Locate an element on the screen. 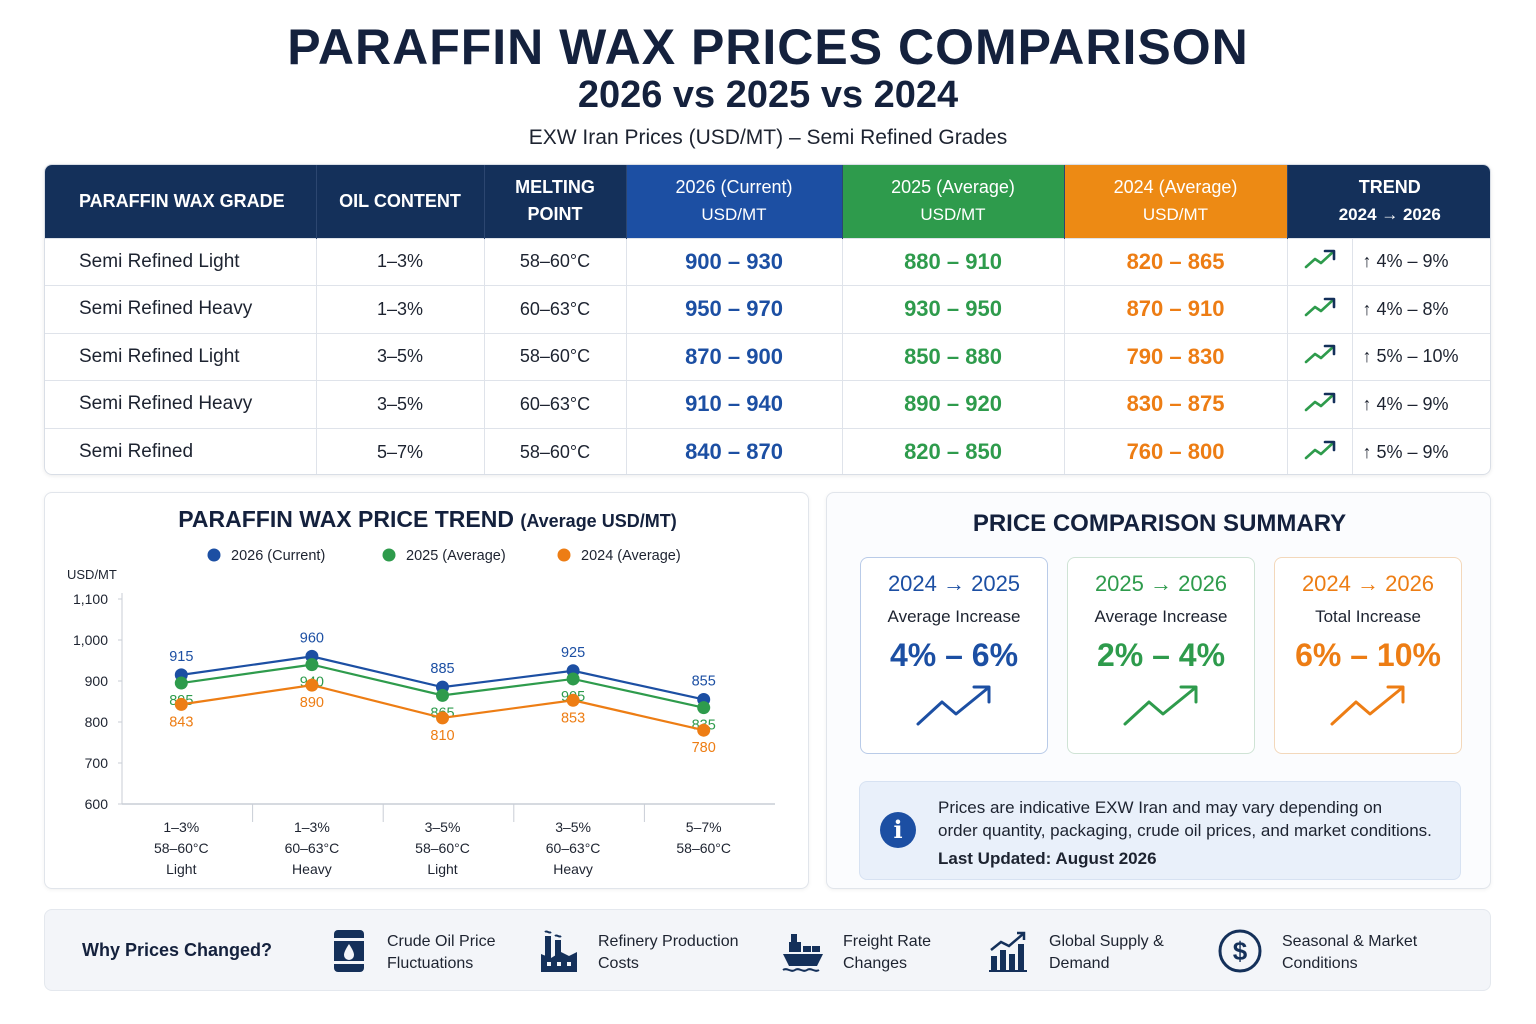 The width and height of the screenshot is (1536, 1024). data-label: 890 is located at coordinates (312, 703).